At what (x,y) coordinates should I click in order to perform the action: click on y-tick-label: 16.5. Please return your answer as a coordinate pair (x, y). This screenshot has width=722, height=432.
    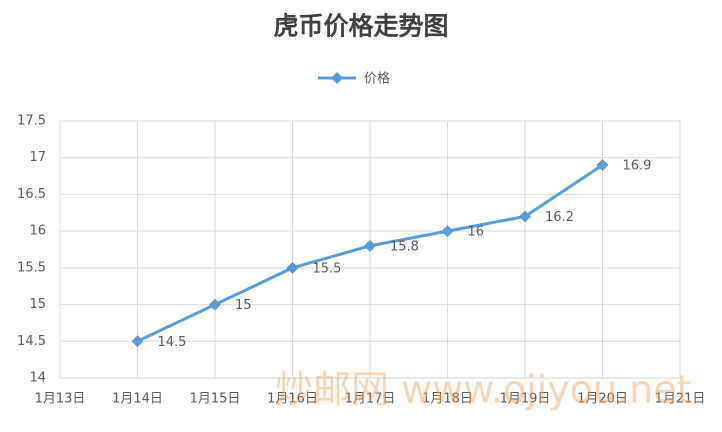
    Looking at the image, I should click on (31, 194).